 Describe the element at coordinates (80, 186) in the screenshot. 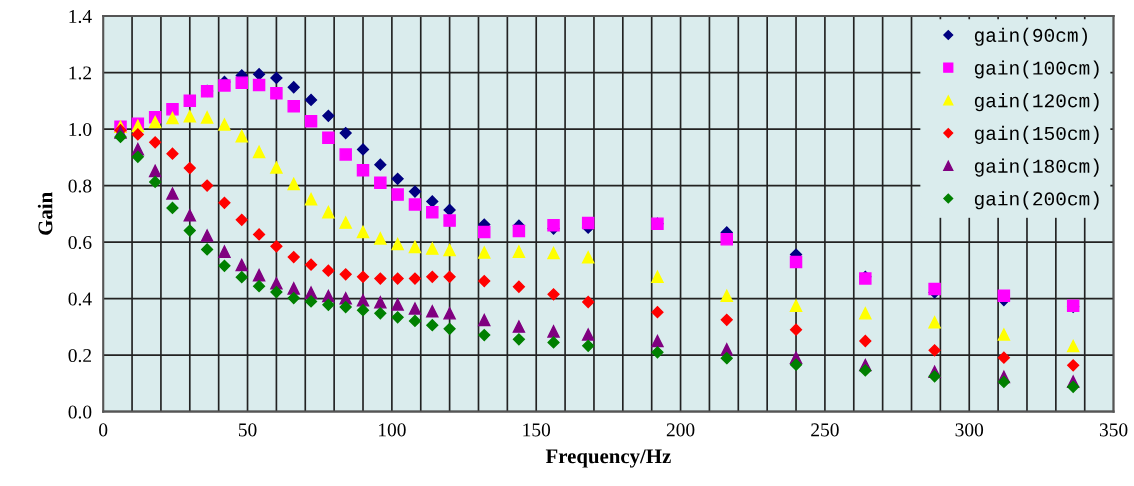

I see `y-tick-label: 0.8` at that location.